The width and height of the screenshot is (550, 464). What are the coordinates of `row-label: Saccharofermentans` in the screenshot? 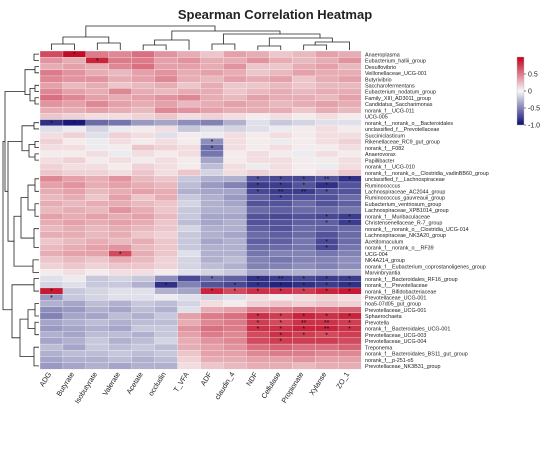 It's located at (390, 86).